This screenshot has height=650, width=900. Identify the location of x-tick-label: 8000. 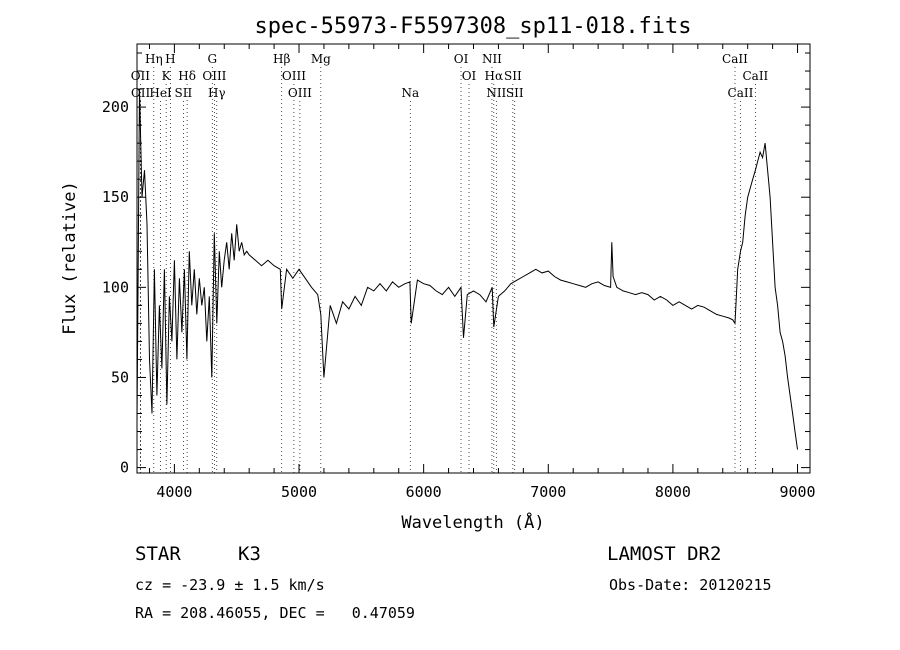
(673, 492).